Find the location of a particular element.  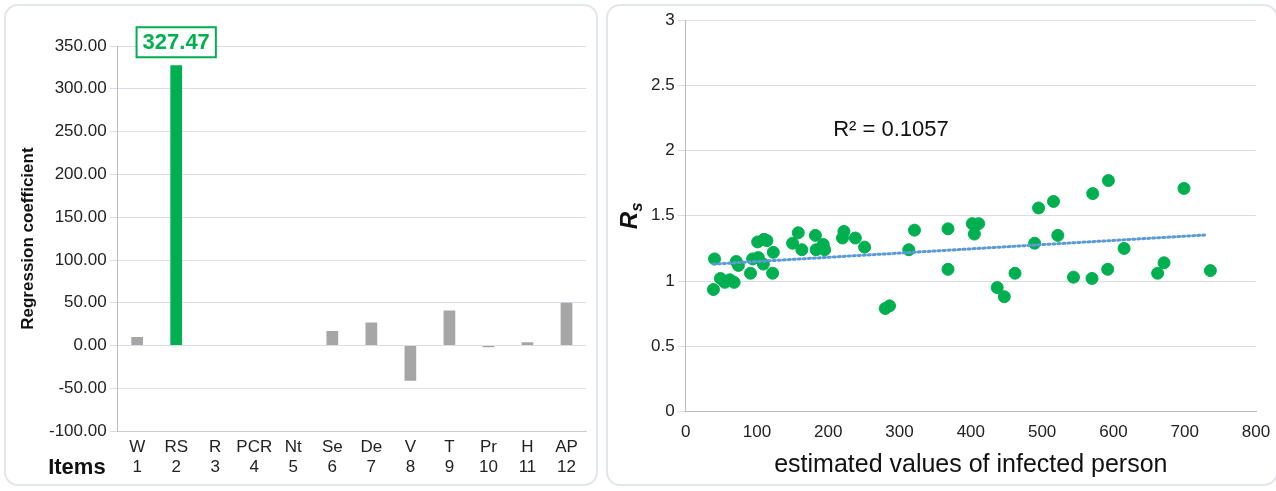

x-tick-label: AP 12 is located at coordinates (566, 457).